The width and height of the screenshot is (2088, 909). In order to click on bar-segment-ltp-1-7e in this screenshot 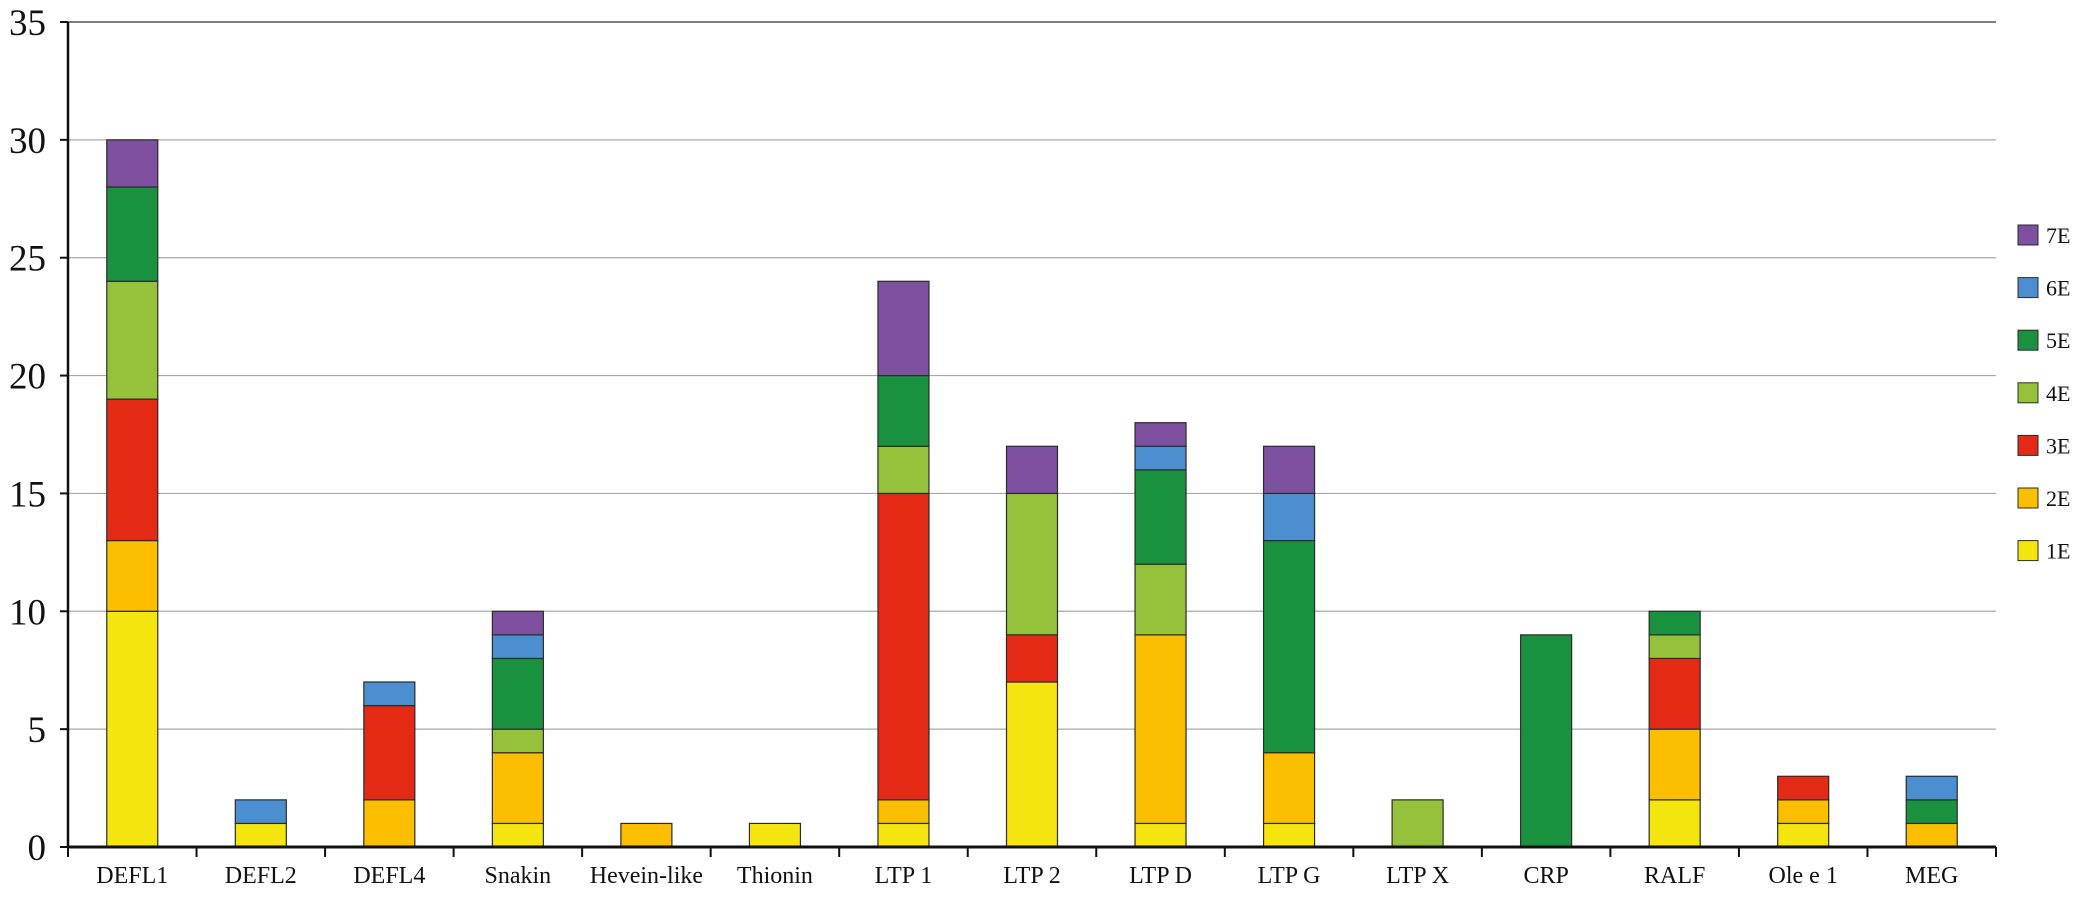, I will do `click(903, 328)`.